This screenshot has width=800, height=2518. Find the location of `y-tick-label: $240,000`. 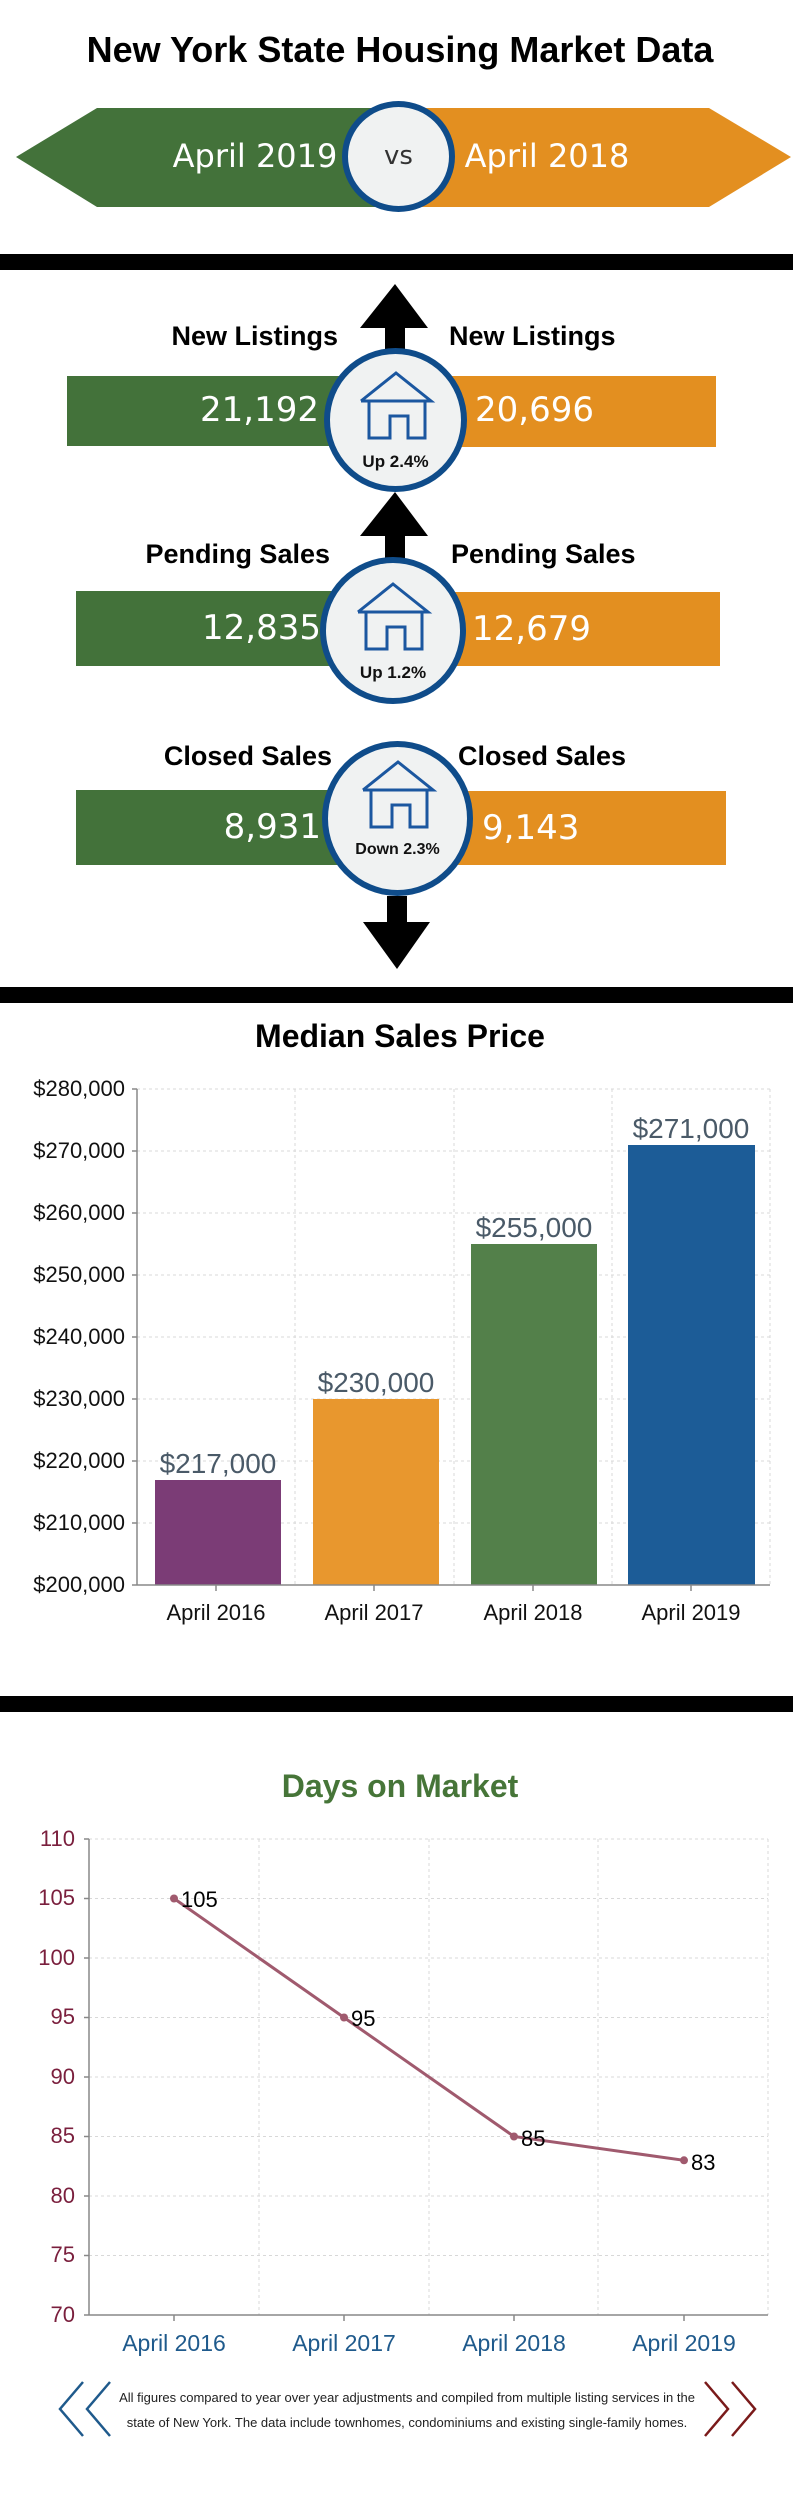

y-tick-label: $240,000 is located at coordinates (79, 1336).